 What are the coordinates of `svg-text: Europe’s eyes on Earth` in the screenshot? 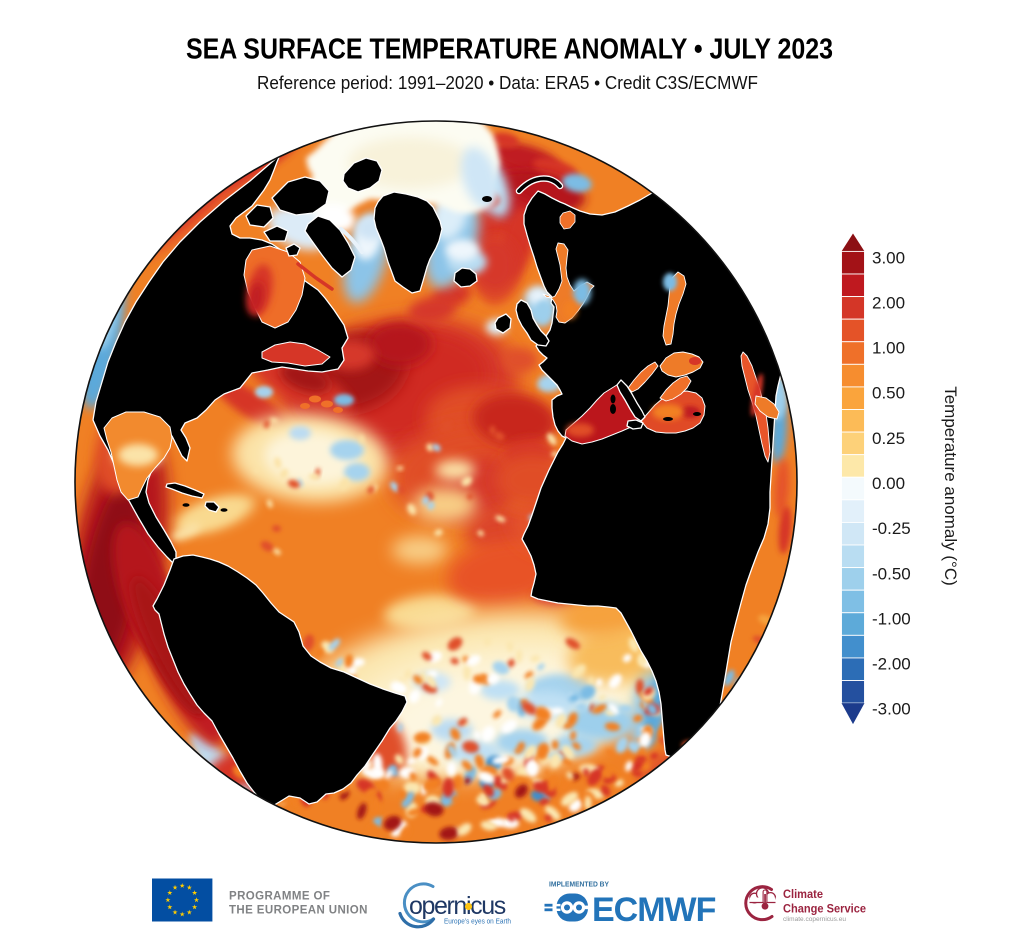 It's located at (477, 922).